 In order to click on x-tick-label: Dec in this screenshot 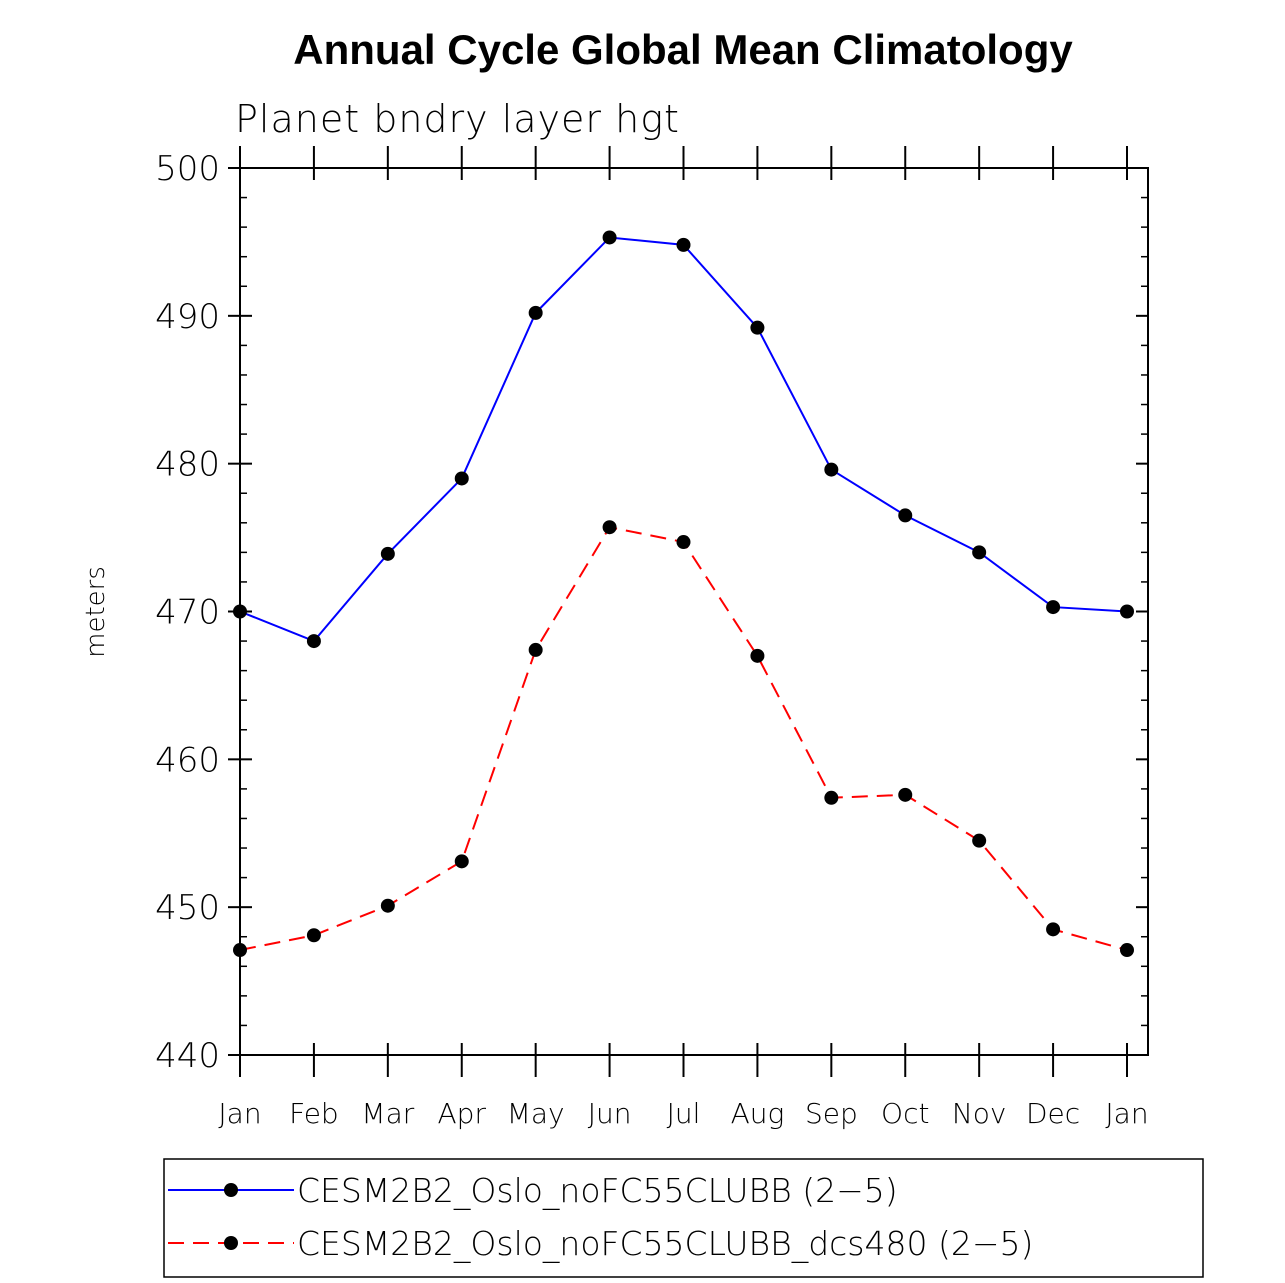, I will do `click(1053, 1113)`.